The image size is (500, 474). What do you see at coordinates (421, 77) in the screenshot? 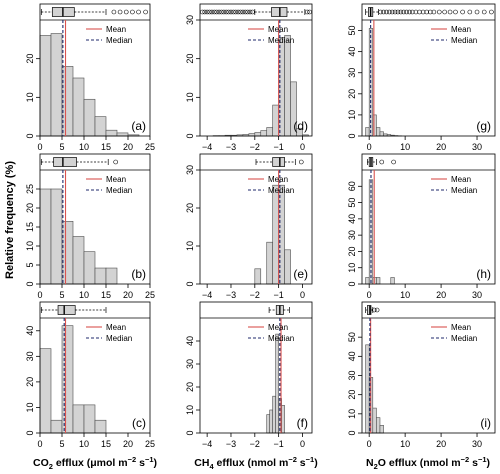
I see `panel-g: Mean Median (g) 0 10 20 30 0 10 20 30 40 50` at bounding box center [421, 77].